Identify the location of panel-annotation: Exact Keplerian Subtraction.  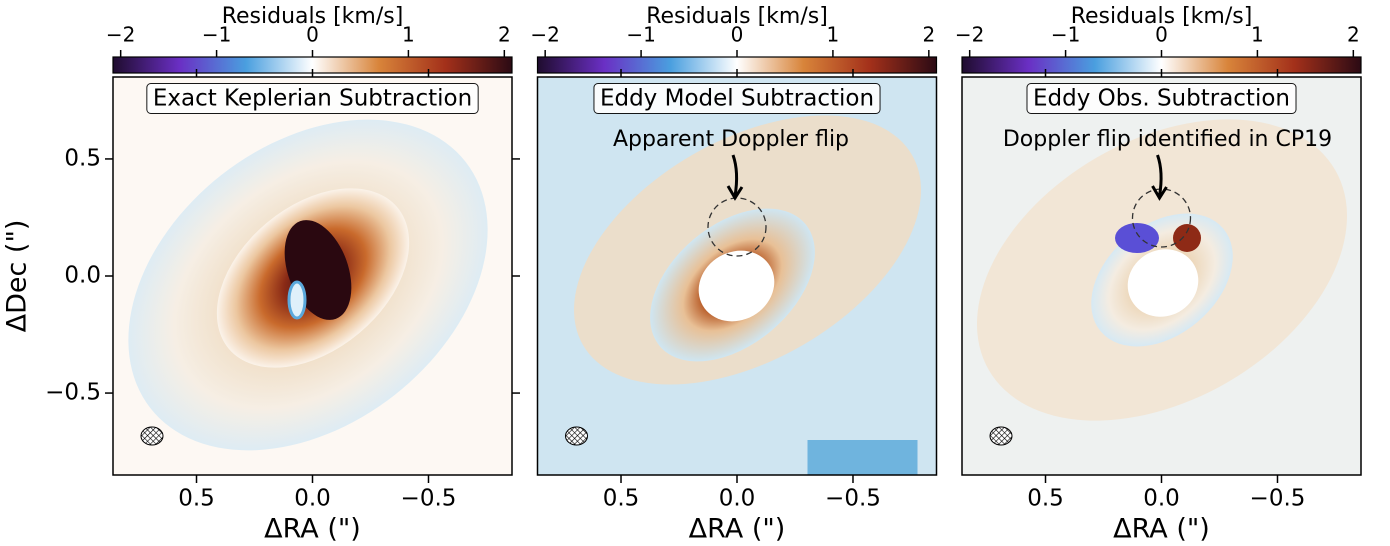
(312, 99).